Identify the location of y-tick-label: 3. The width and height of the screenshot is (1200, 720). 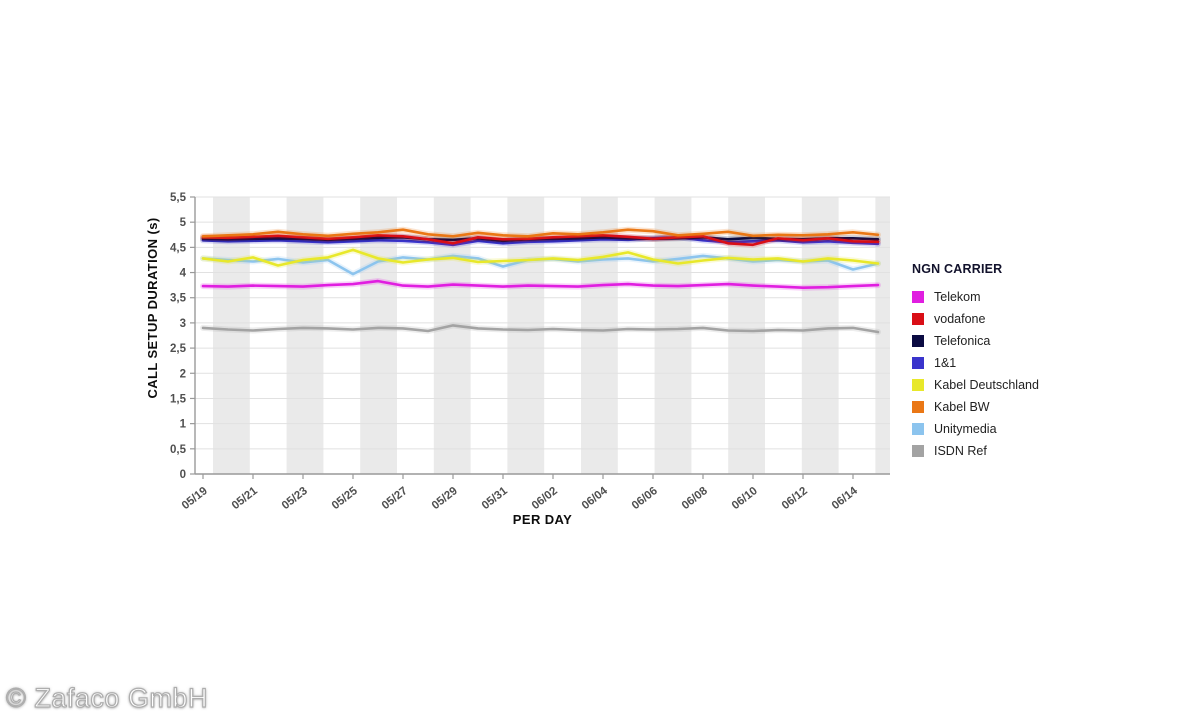
(183, 324).